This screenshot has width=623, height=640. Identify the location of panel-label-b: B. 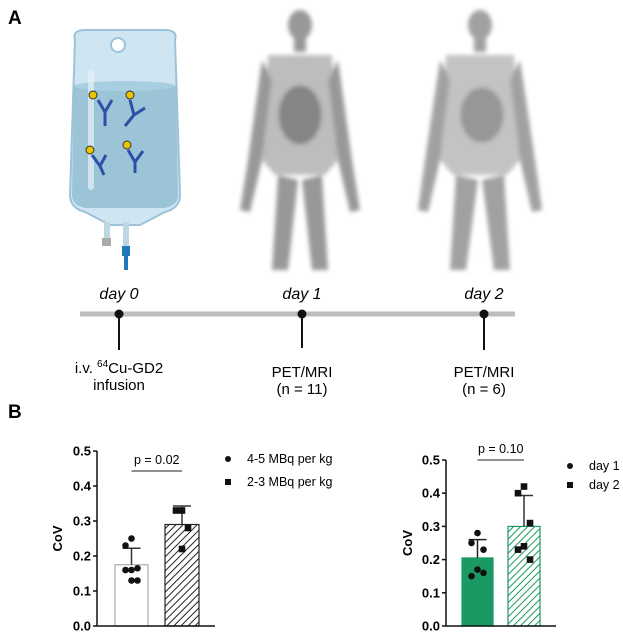
(15, 412).